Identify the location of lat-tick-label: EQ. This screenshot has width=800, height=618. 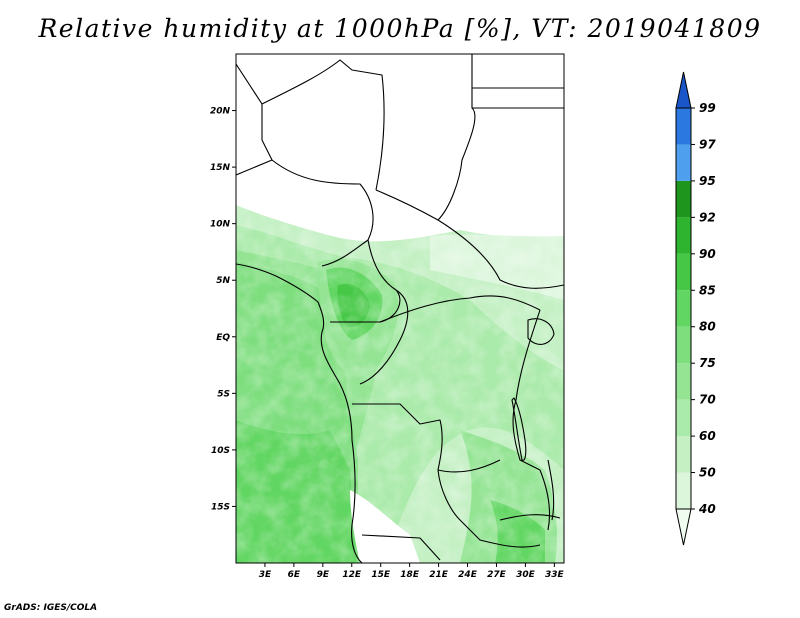
(223, 338).